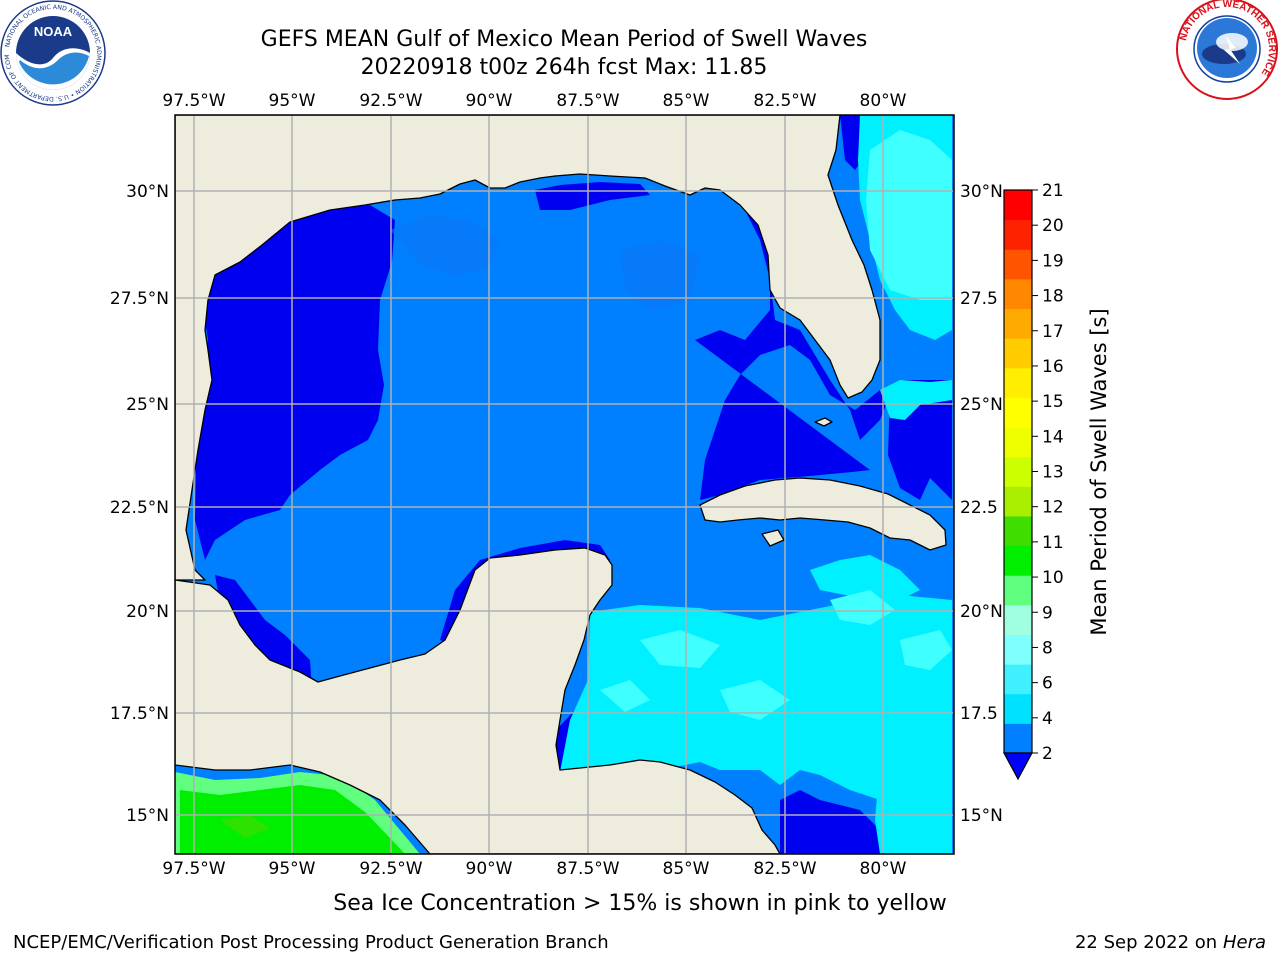  Describe the element at coordinates (390, 101) in the screenshot. I see `lon-label-top: 92.5°W` at that location.